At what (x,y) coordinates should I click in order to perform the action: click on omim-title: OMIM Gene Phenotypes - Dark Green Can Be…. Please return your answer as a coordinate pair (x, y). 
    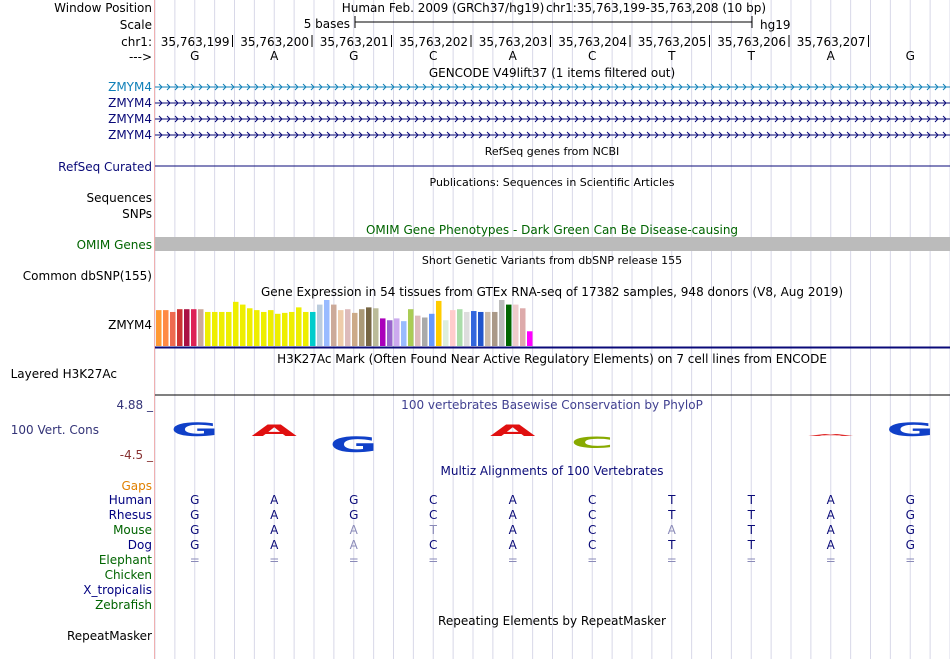
    Looking at the image, I should click on (552, 230).